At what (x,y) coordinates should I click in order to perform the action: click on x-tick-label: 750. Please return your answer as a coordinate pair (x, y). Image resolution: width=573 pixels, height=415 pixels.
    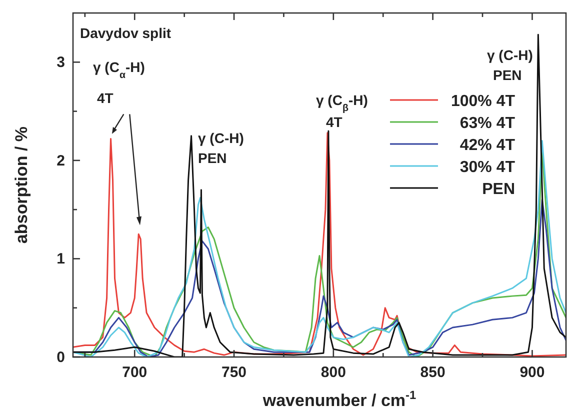
    Looking at the image, I should click on (234, 372).